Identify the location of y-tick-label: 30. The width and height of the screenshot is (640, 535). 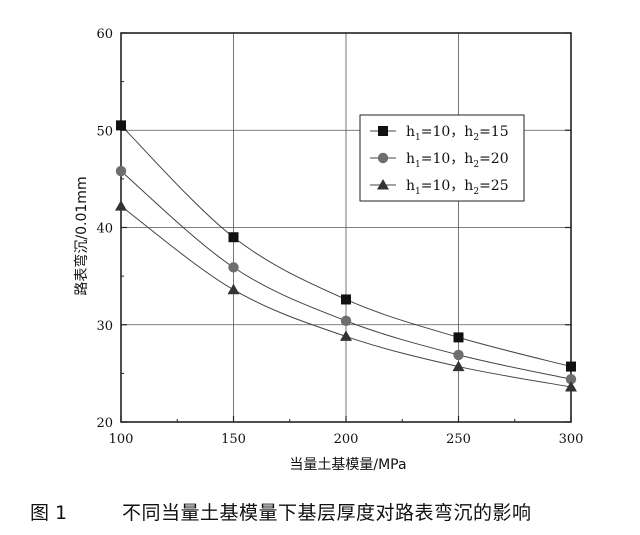
(104, 326).